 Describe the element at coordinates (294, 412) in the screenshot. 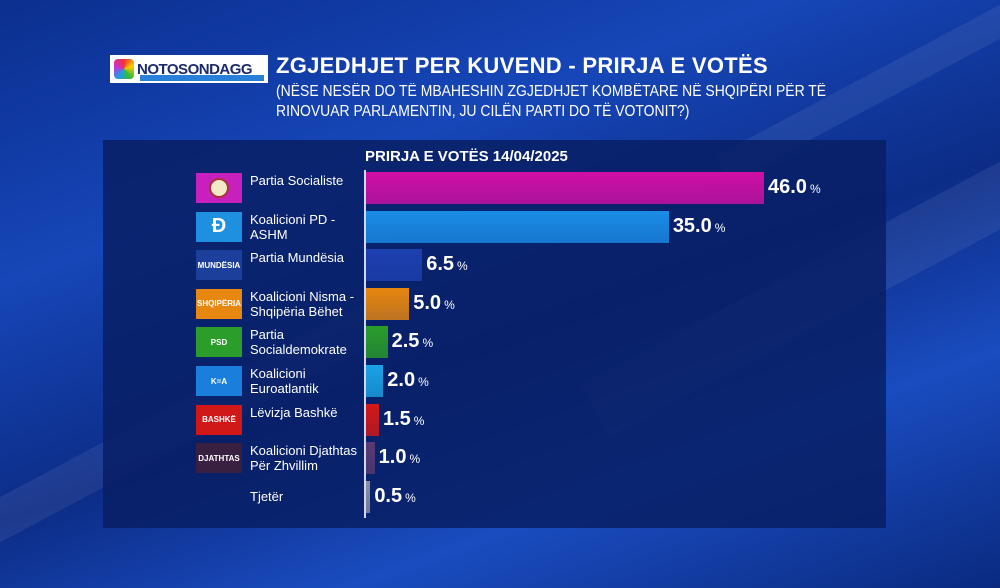

I see `category-label: Lëvizja Bashkë` at that location.